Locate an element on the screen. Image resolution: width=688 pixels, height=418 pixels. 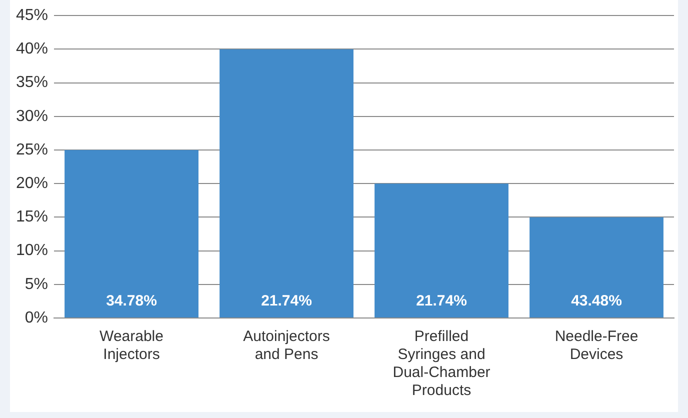
y-tick-label: 30% is located at coordinates (32, 116).